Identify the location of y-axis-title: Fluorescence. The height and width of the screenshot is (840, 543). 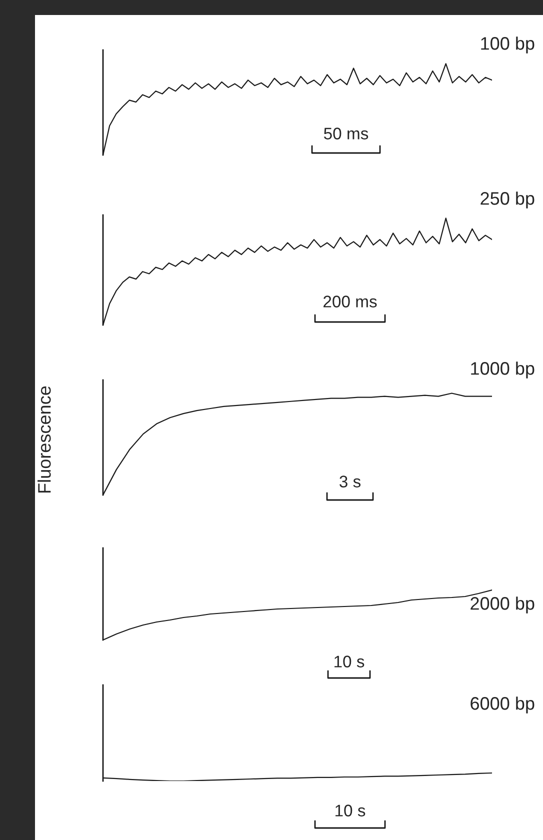
(44, 439).